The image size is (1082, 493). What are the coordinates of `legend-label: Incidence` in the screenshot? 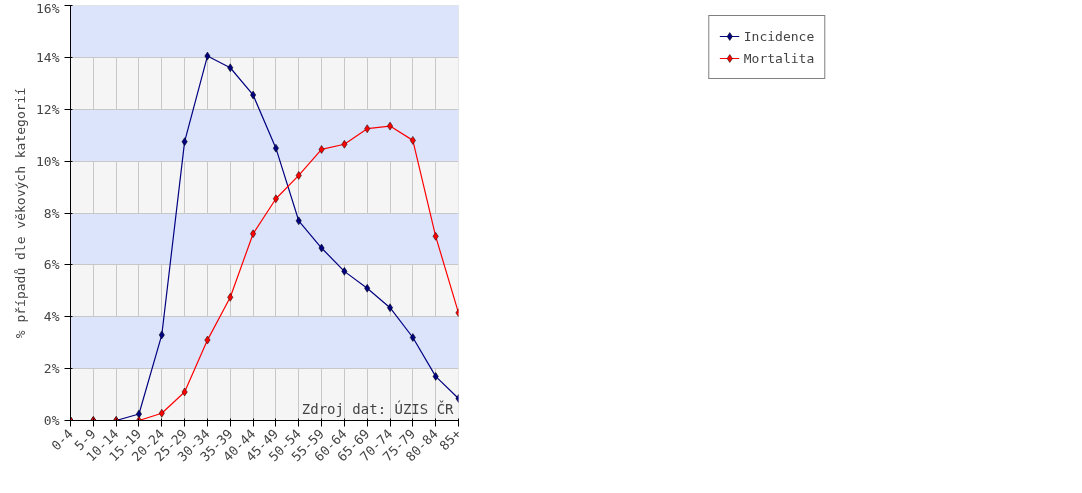 It's located at (779, 36).